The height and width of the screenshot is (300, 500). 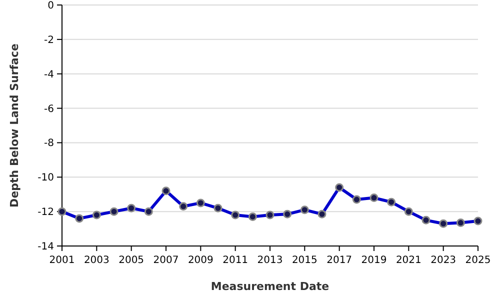 What do you see at coordinates (46, 212) in the screenshot?
I see `y-tick-label: -12` at bounding box center [46, 212].